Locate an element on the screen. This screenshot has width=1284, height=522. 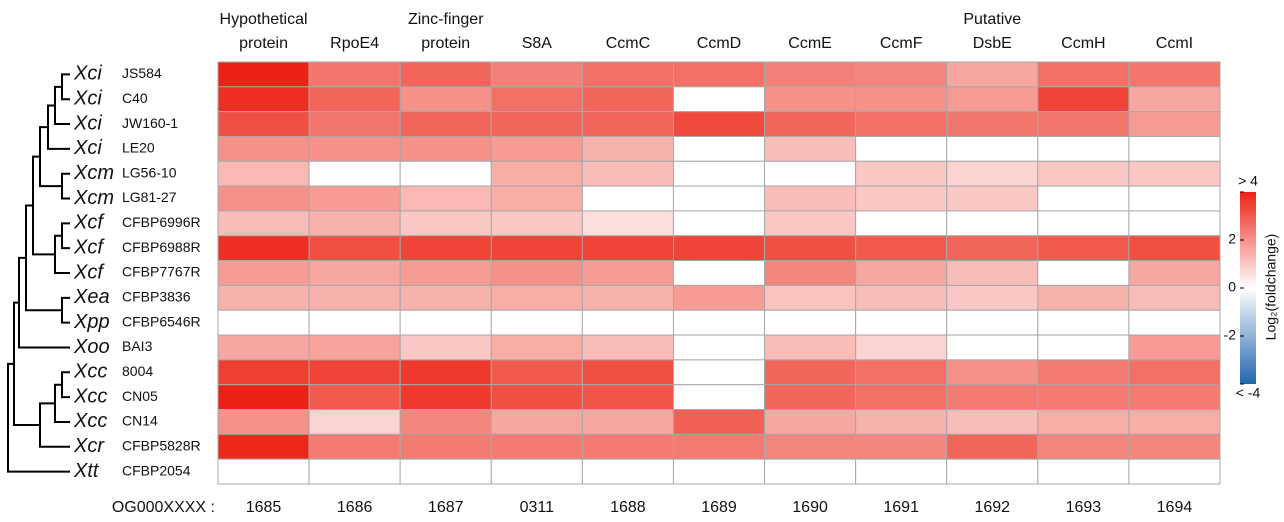
column-id: 1693 is located at coordinates (1084, 507).